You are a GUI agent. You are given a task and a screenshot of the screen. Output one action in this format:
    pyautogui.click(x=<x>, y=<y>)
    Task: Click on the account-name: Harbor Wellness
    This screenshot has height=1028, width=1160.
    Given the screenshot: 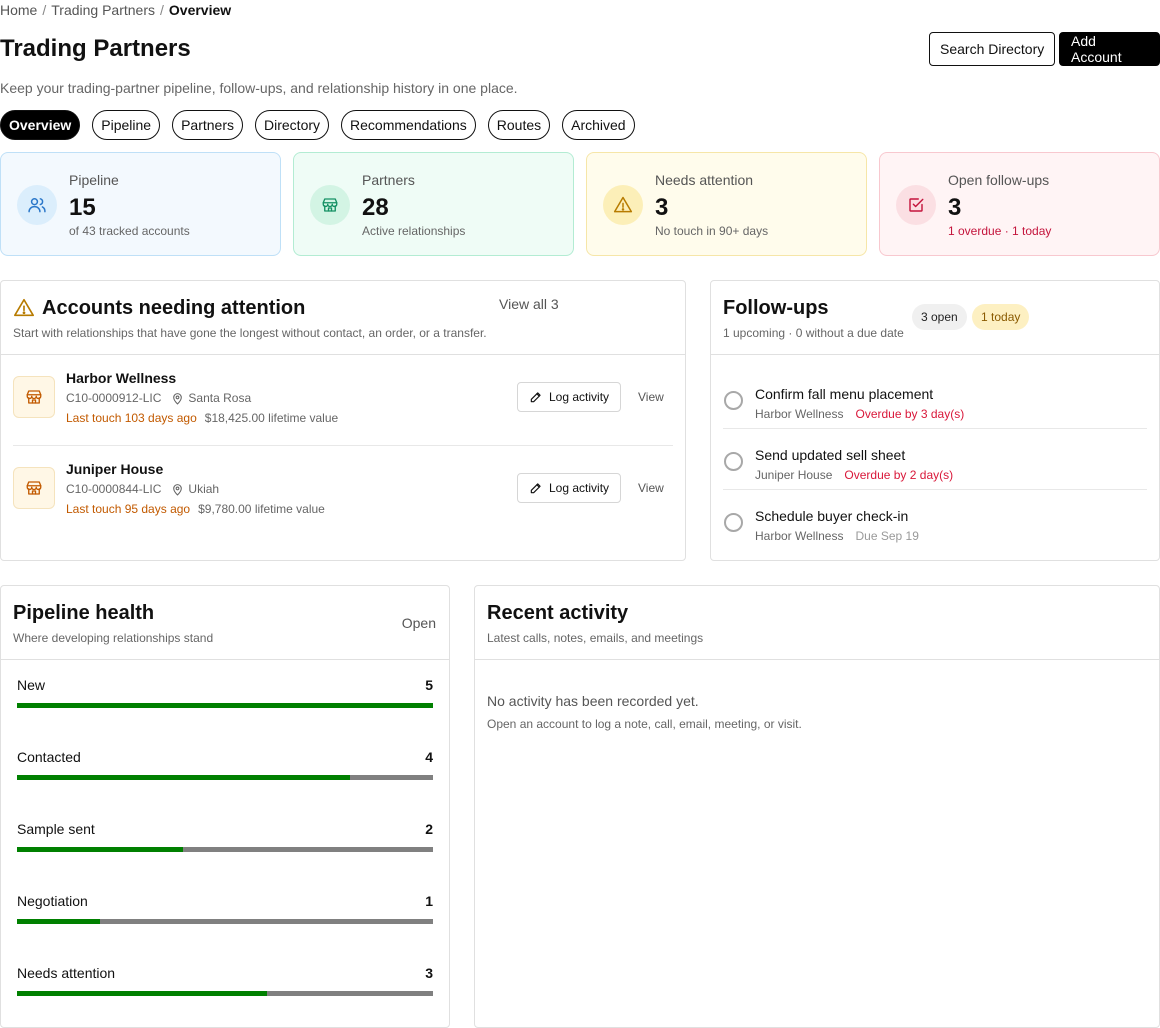 What is the action you would take?
    pyautogui.click(x=121, y=378)
    